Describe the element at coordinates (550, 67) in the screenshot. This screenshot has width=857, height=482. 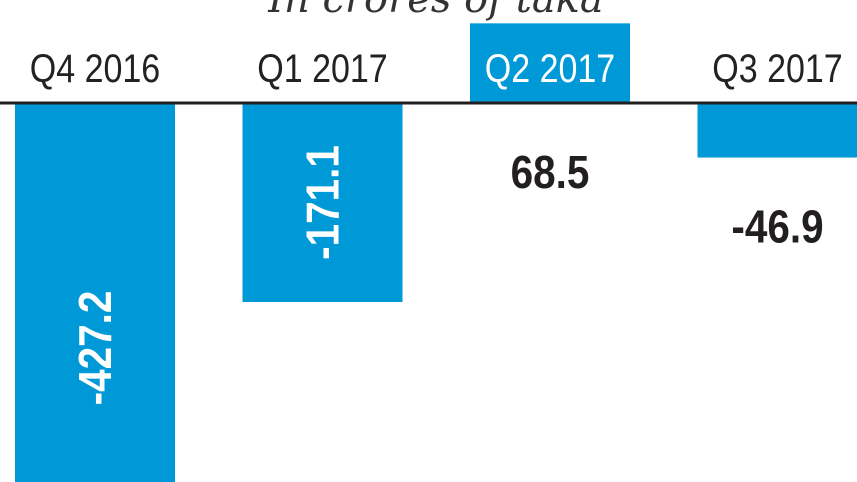
I see `category-label: Q2 2017` at that location.